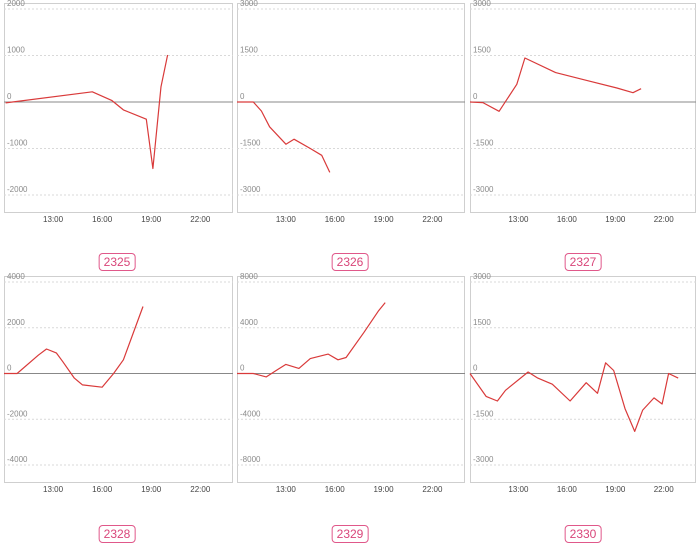  Describe the element at coordinates (250, 459) in the screenshot. I see `y-tick-label: -8000` at that location.